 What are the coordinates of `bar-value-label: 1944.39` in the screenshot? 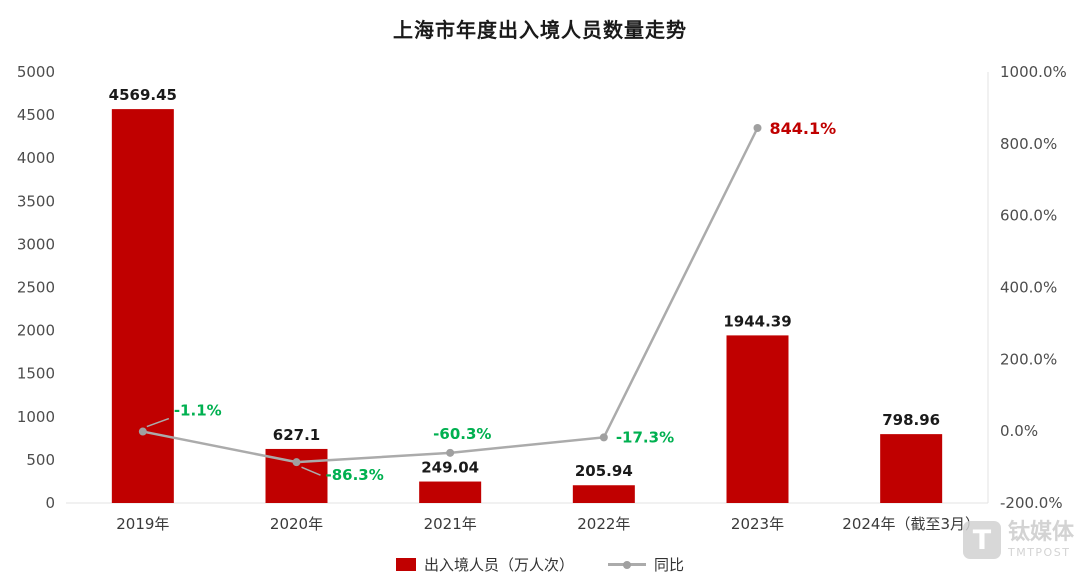 It's located at (757, 321).